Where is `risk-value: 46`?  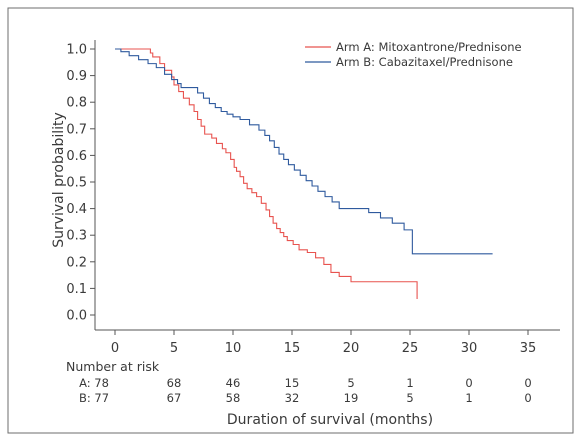
risk-value: 46 is located at coordinates (233, 383).